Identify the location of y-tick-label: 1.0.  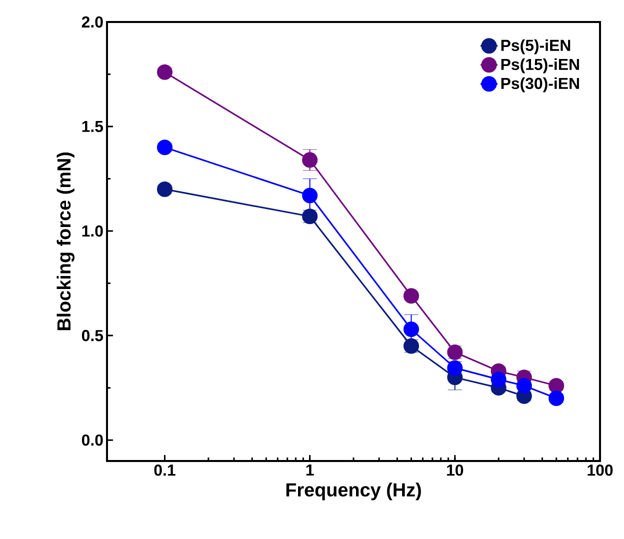
(92, 231).